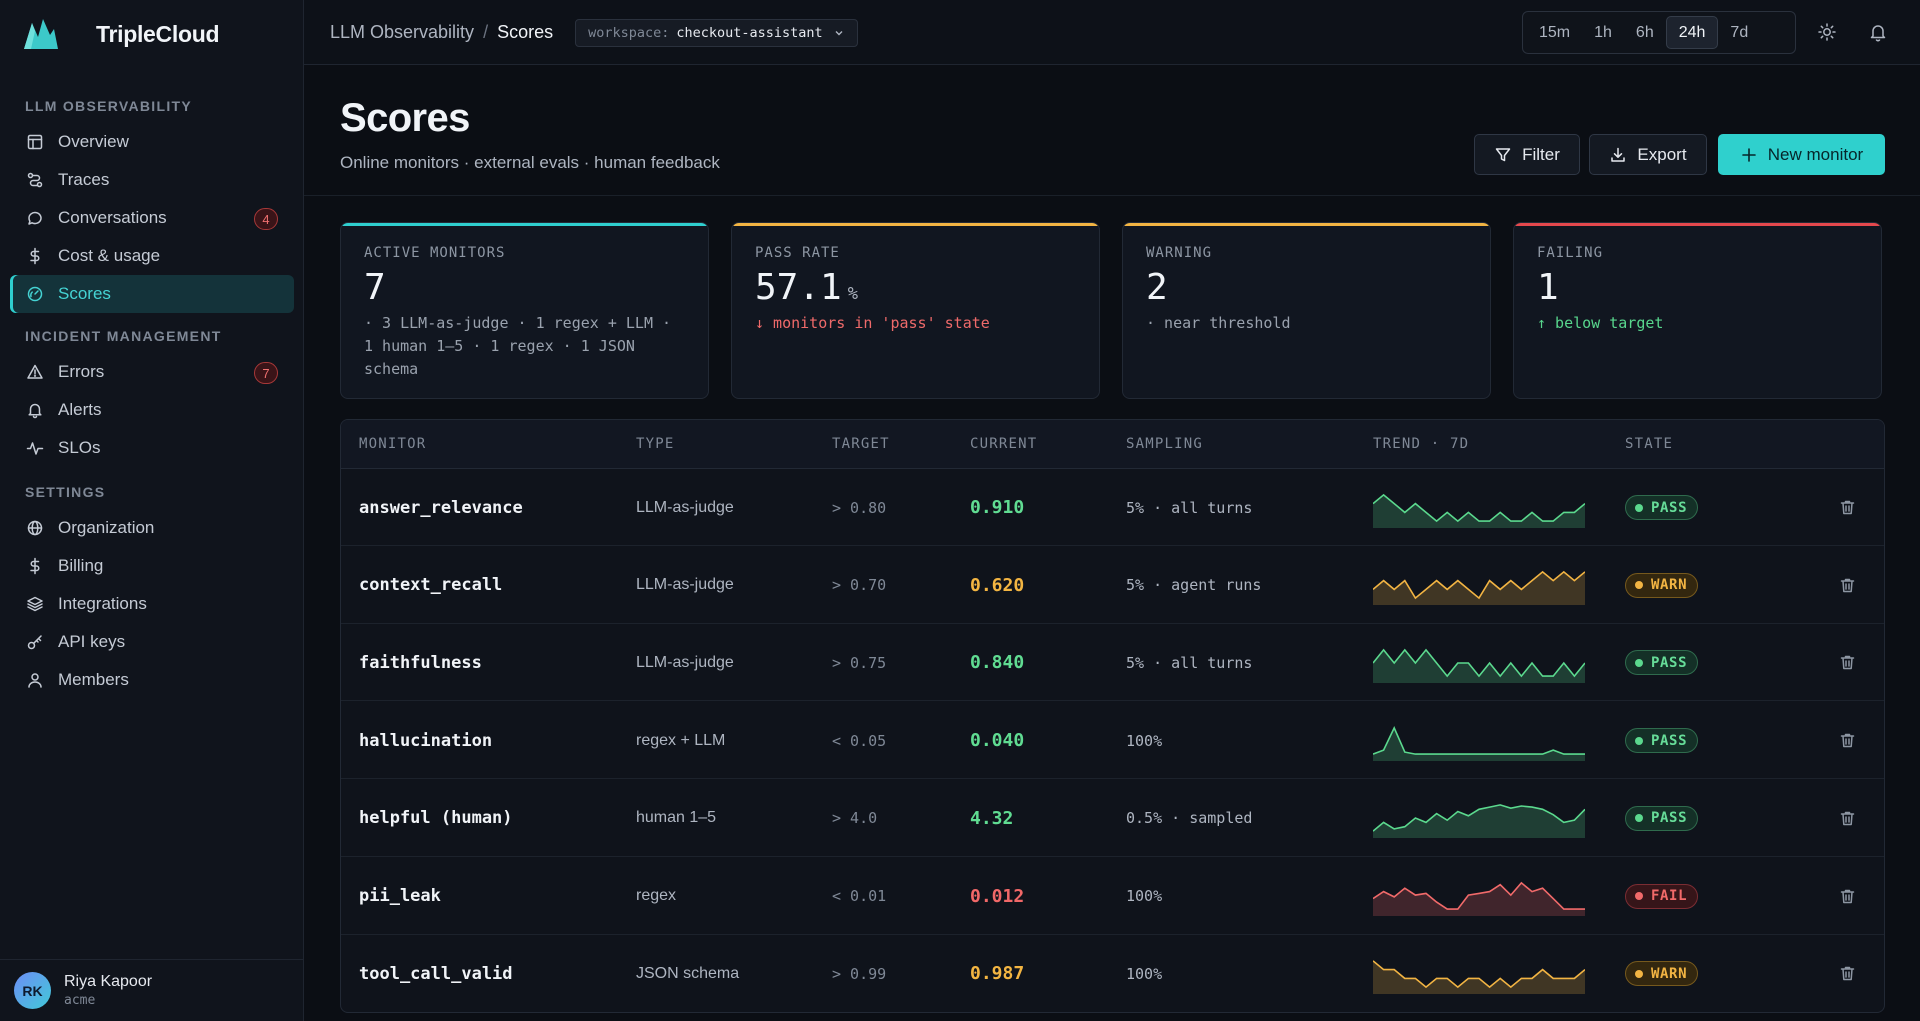 Image resolution: width=1920 pixels, height=1021 pixels. I want to click on download-icon, so click(1618, 154).